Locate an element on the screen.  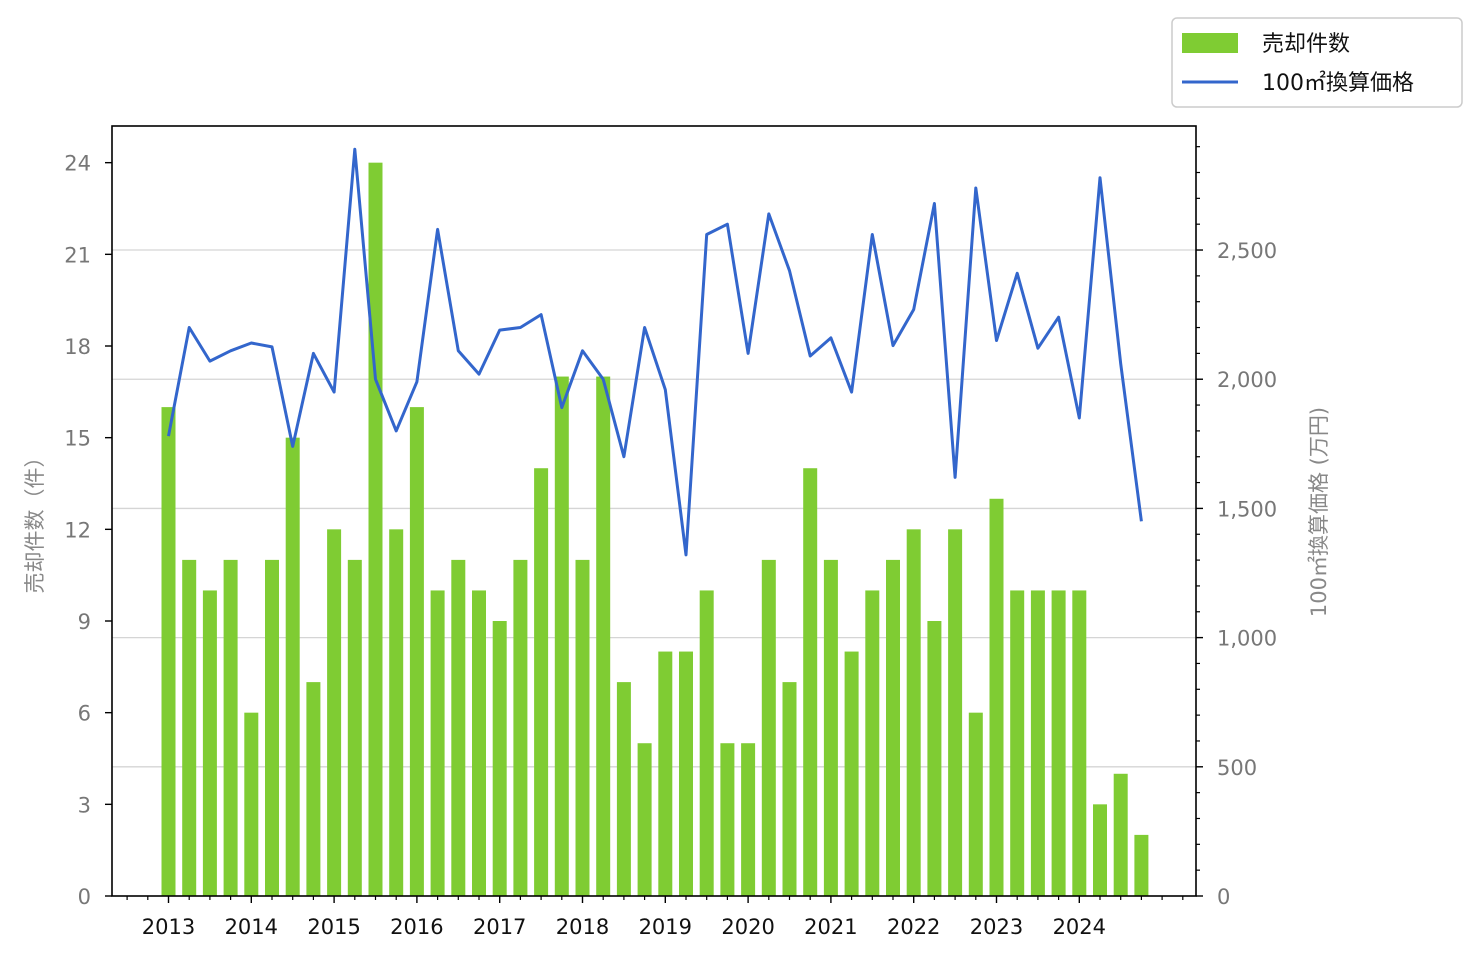
right-tick-label: 1,000 is located at coordinates (1247, 639).